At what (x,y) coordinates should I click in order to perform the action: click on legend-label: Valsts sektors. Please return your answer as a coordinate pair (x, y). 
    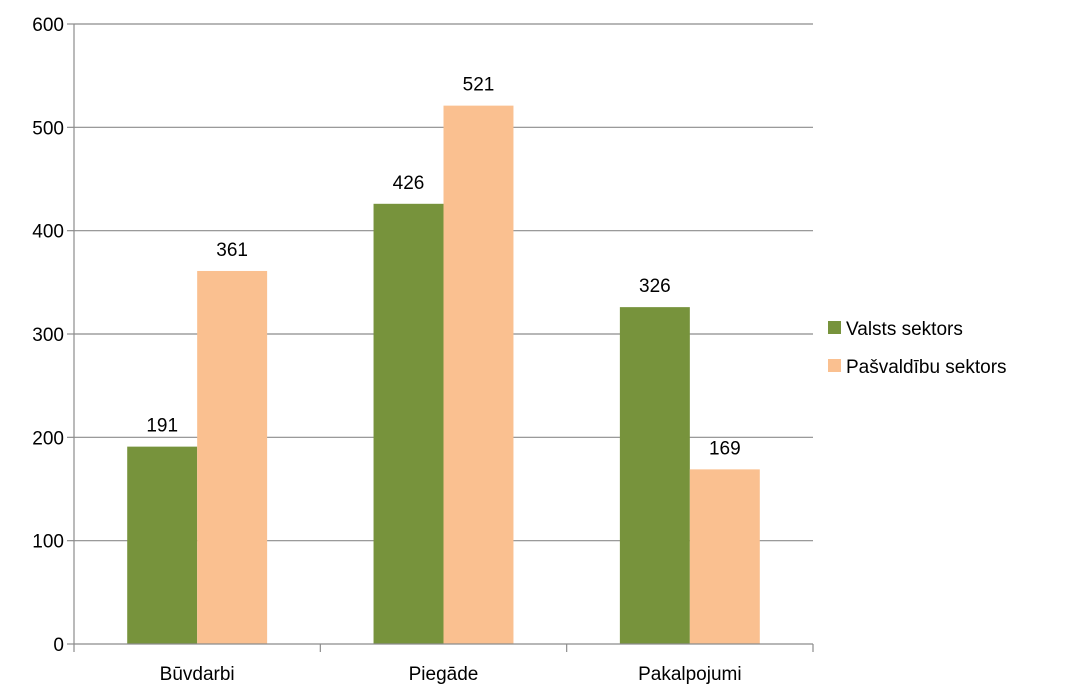
    Looking at the image, I should click on (904, 329).